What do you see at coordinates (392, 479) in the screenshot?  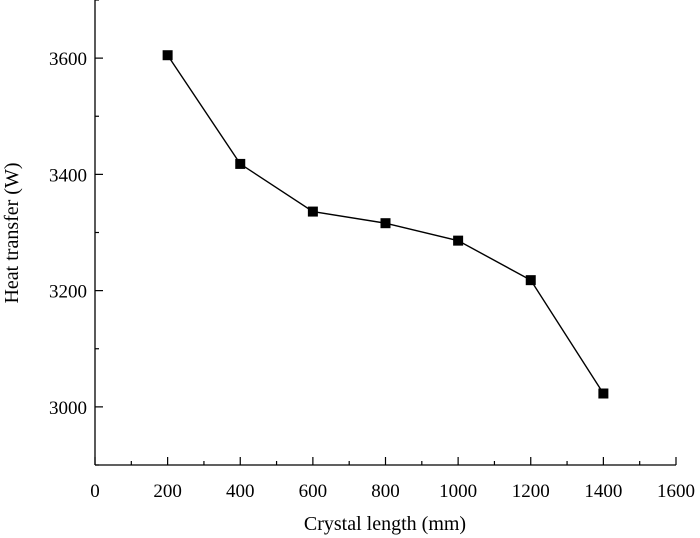 I see `x-axis-ticks: 0 200 400 600 800 1000 1200 1400 1600` at bounding box center [392, 479].